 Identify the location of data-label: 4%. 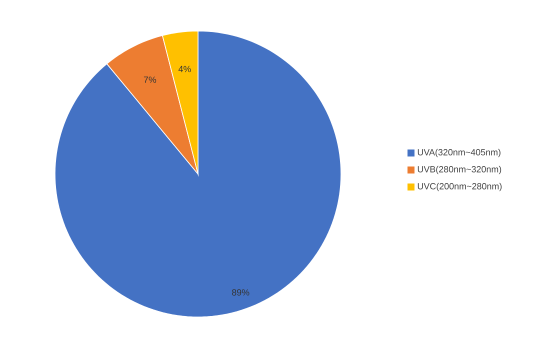
(184, 69).